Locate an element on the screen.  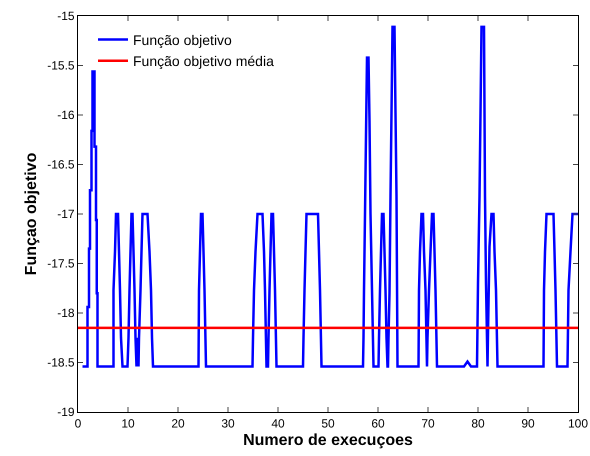
y-tick-label: -17 is located at coordinates (66, 214).